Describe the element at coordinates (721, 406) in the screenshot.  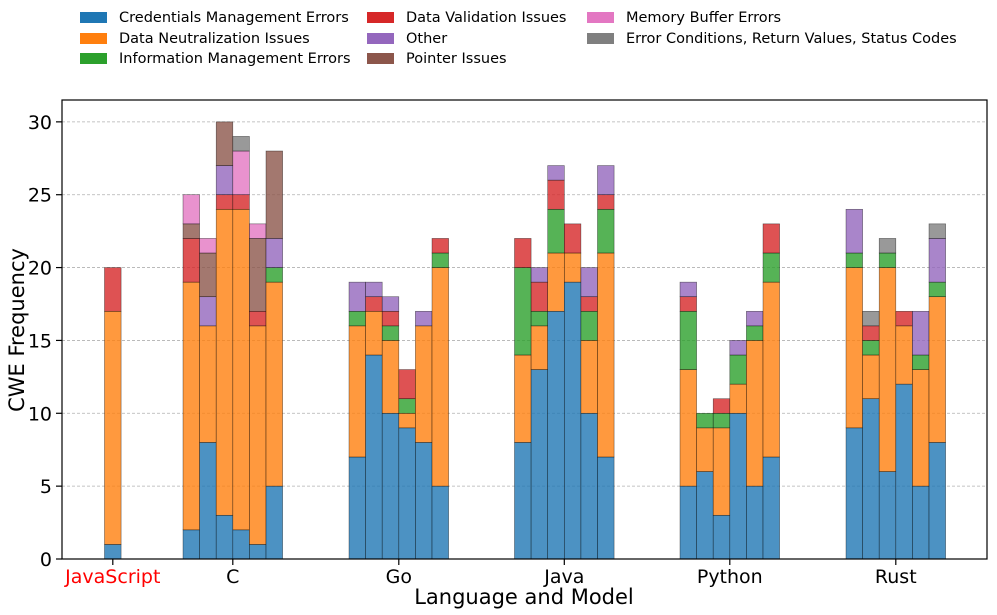
I see `bar-python-3-data-validation-issues` at that location.